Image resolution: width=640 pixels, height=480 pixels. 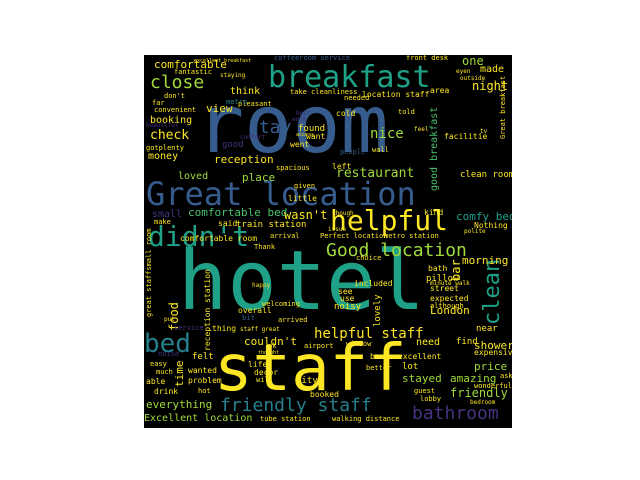 What do you see at coordinates (255, 104) in the screenshot?
I see `word: pleasant` at bounding box center [255, 104].